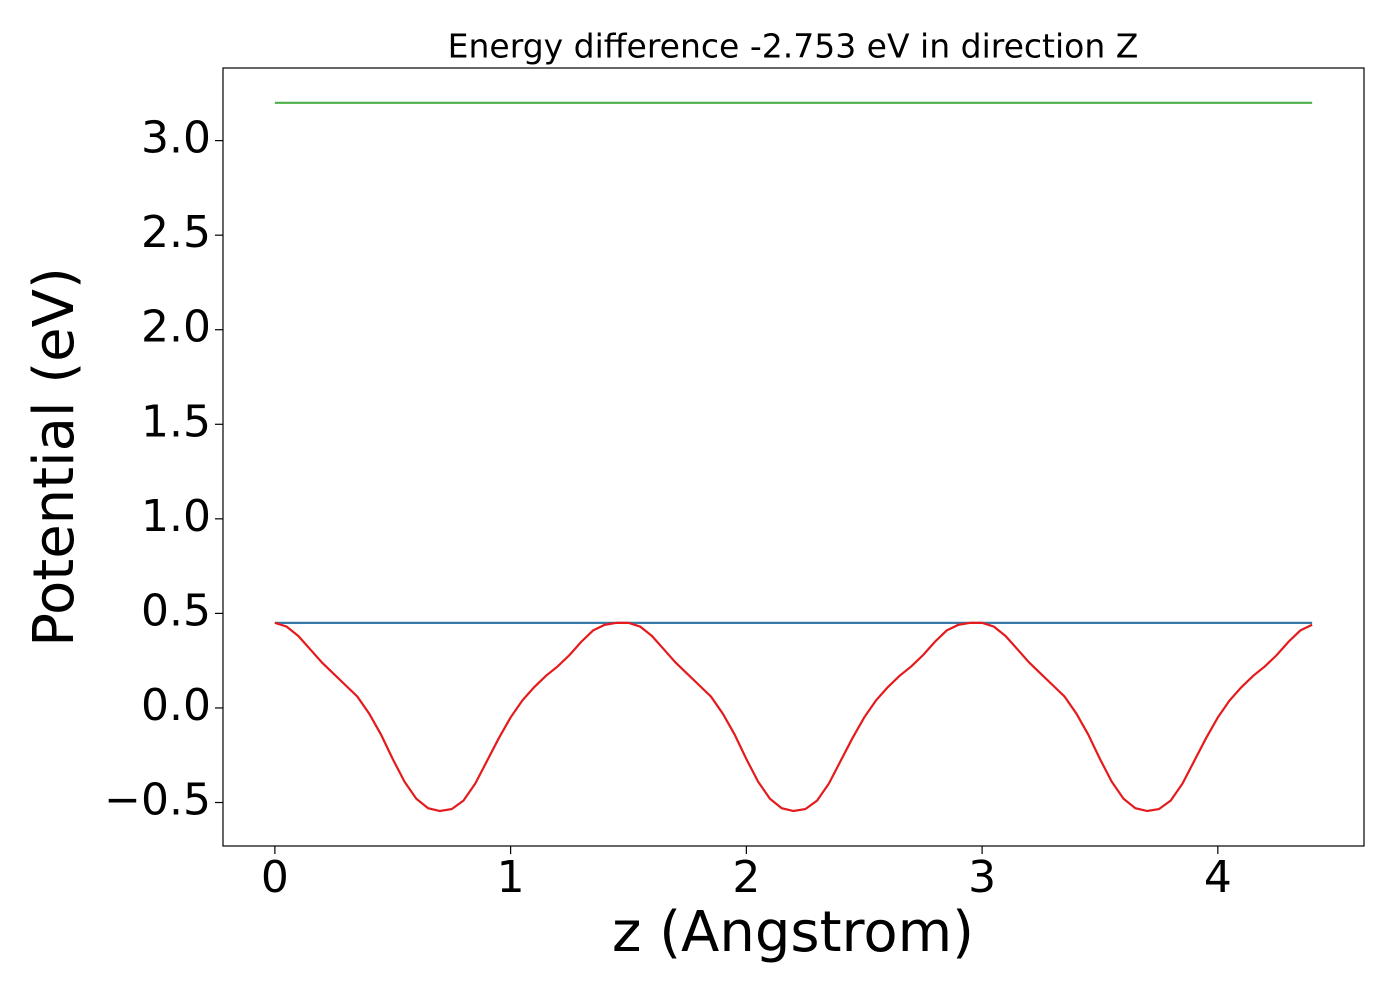  Describe the element at coordinates (982, 877) in the screenshot. I see `x-tick-label: 3` at that location.